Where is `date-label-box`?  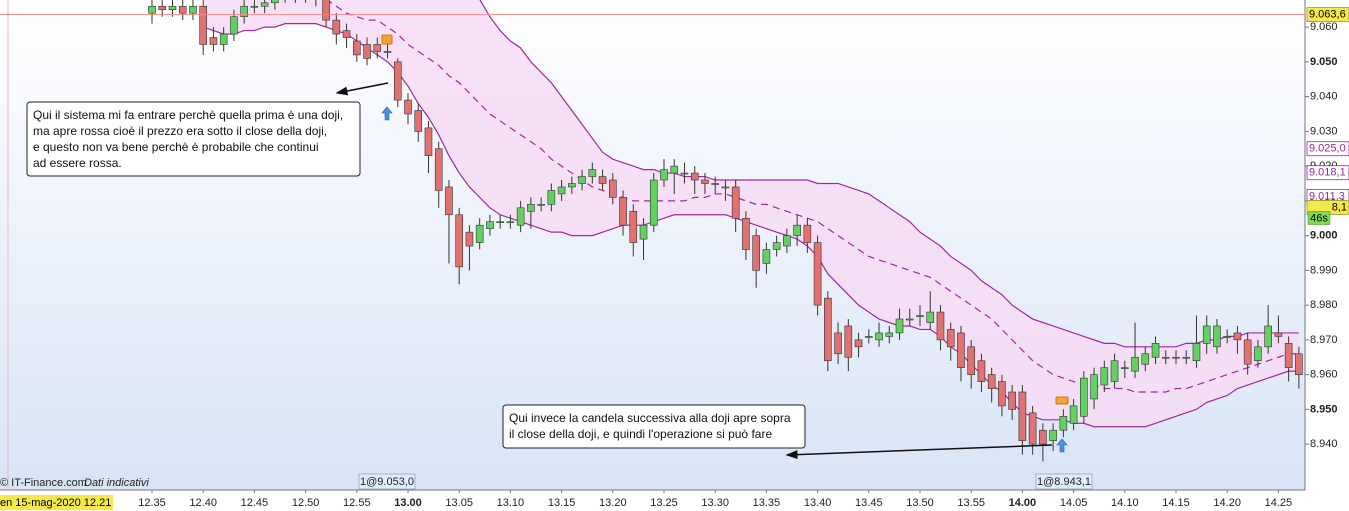 date-label-box is located at coordinates (56, 502).